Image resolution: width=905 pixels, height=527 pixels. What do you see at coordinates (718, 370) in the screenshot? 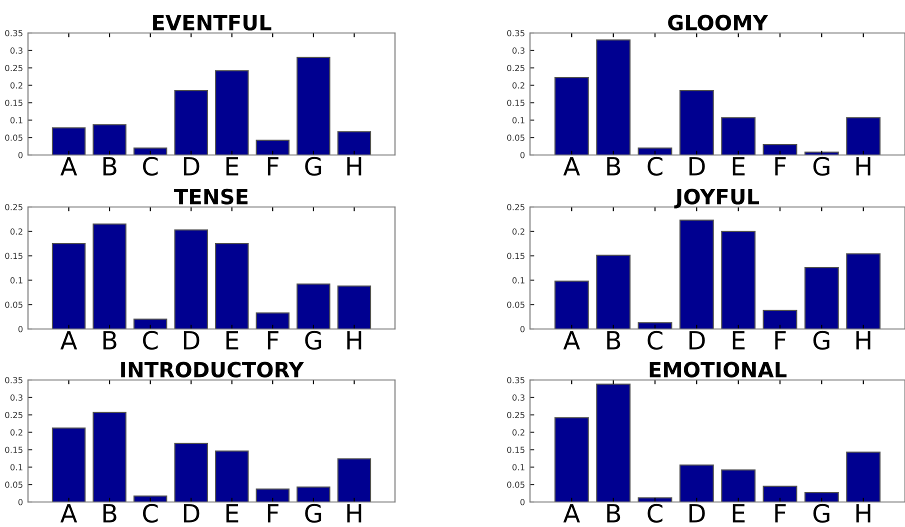
I see `chart-title: EMOTIONAL` at bounding box center [718, 370].